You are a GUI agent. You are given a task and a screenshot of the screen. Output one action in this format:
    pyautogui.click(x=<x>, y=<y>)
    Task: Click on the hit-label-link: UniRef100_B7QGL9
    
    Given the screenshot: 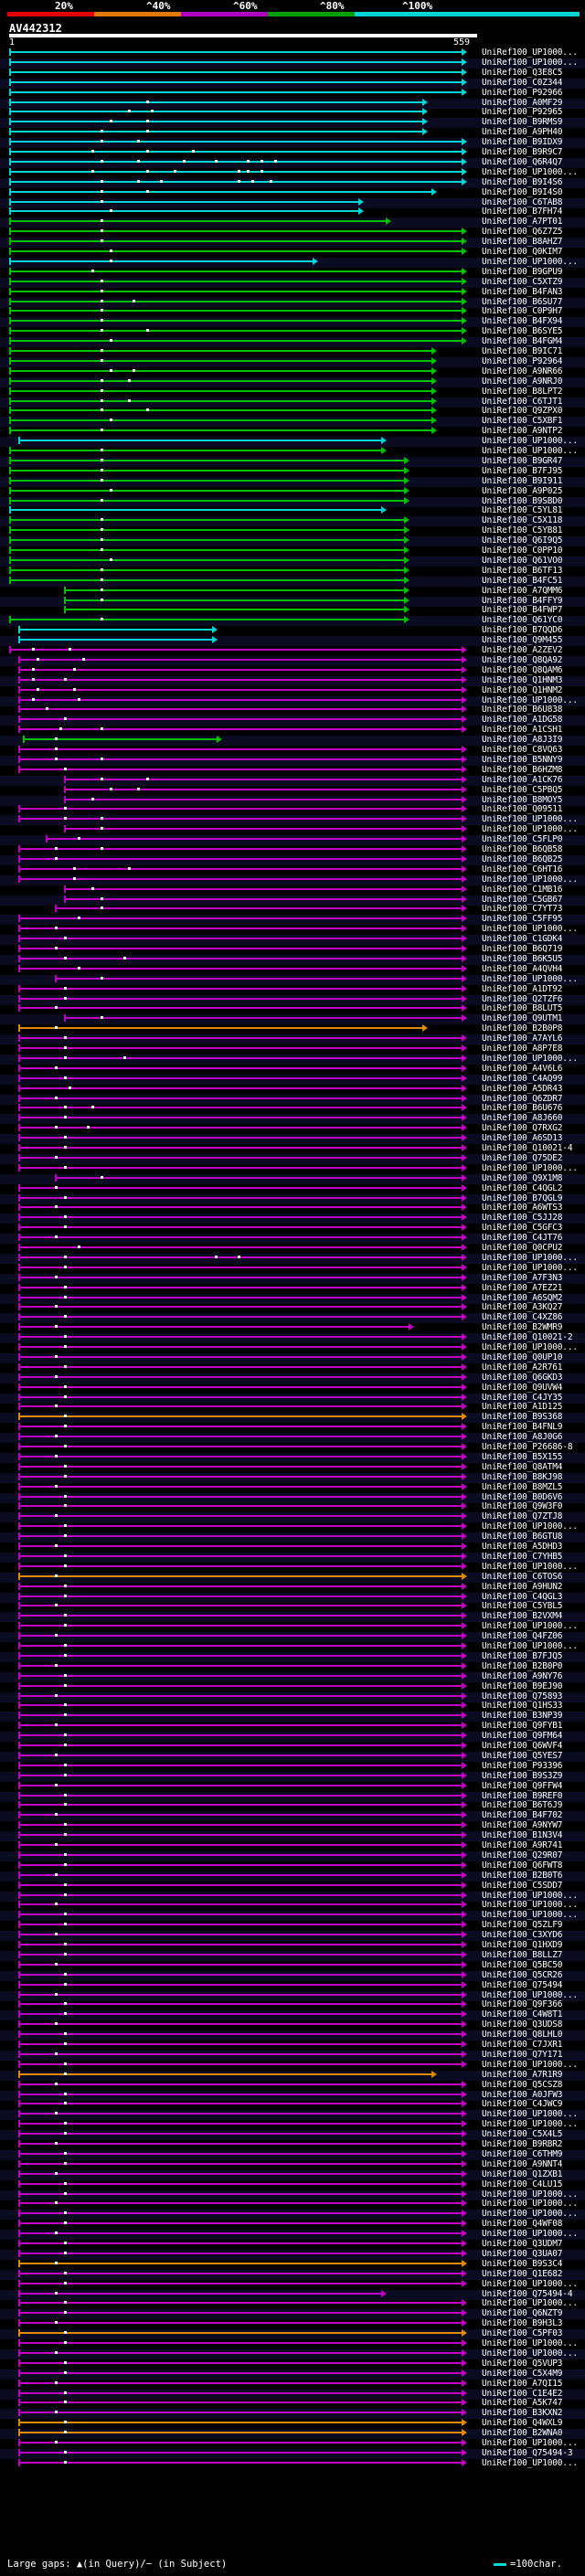 What is the action you would take?
    pyautogui.click(x=522, y=1198)
    